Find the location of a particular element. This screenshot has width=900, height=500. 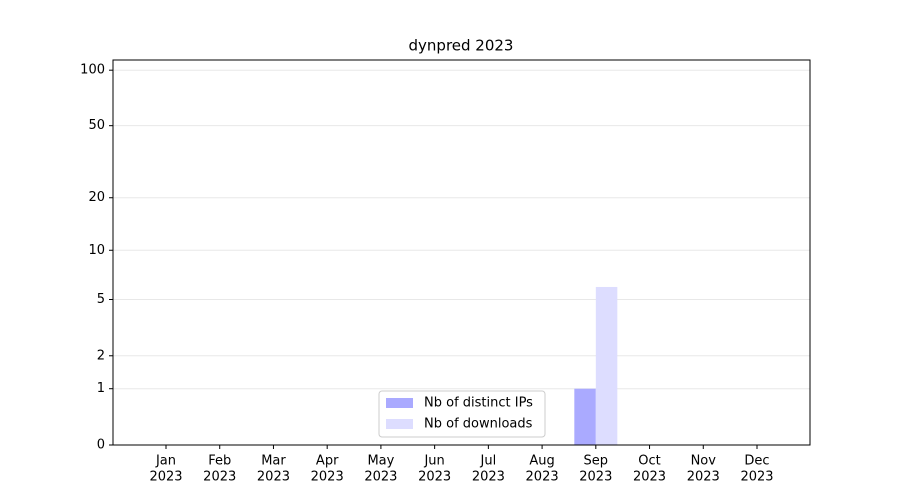

x-tick-label: Sep is located at coordinates (596, 461).